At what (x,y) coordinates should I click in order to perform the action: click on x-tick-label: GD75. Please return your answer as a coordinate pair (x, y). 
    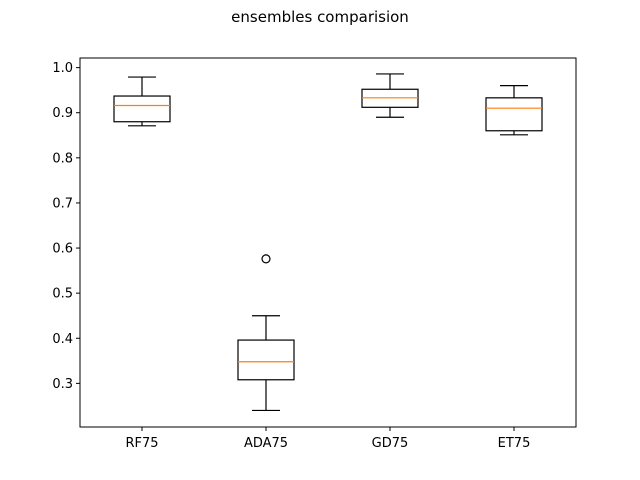
    Looking at the image, I should click on (390, 443).